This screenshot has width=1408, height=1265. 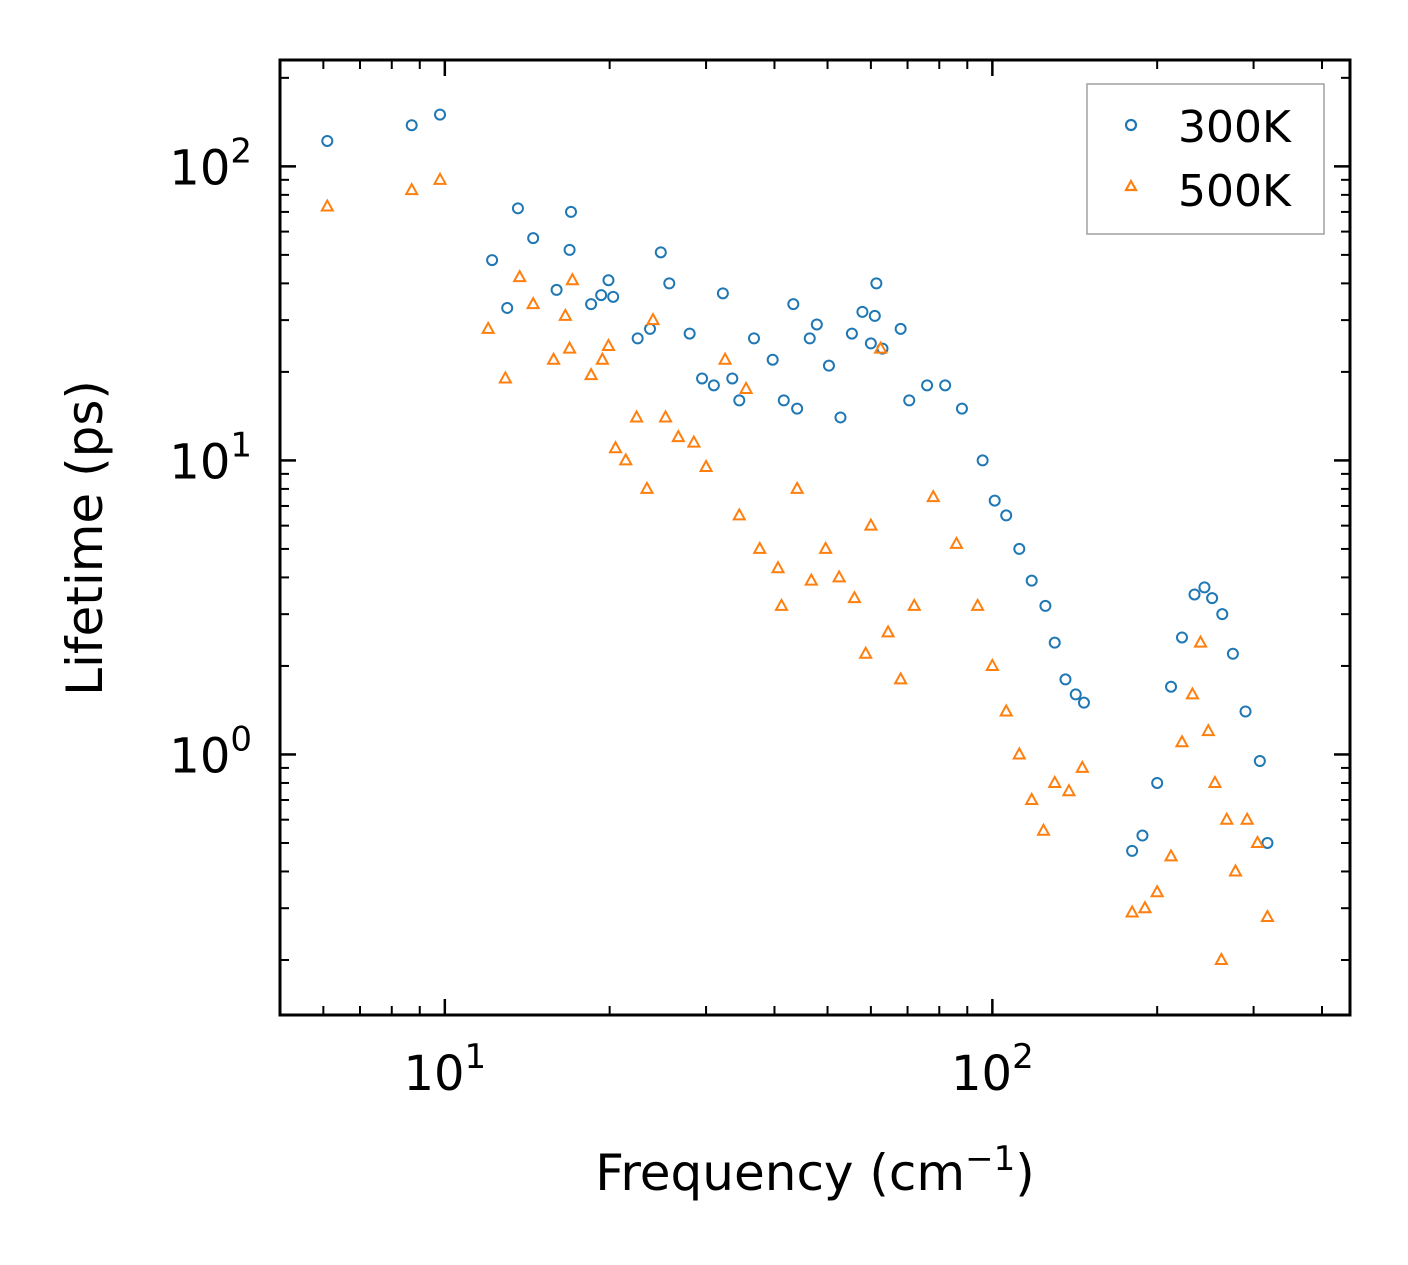 I want to click on y-tick-label: 10², so click(x=210, y=163).